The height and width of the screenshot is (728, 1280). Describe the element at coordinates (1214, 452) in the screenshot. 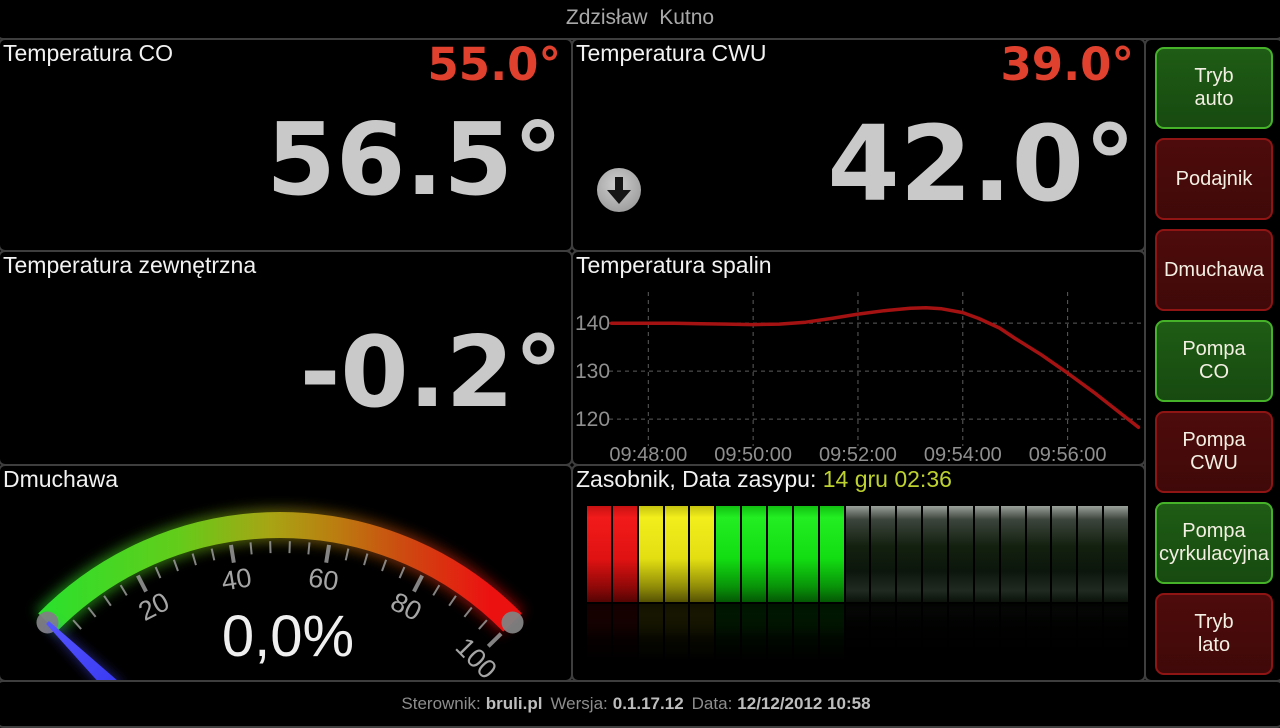

I see `sidebar-button-pompa-cwu: Pompa CWU` at that location.